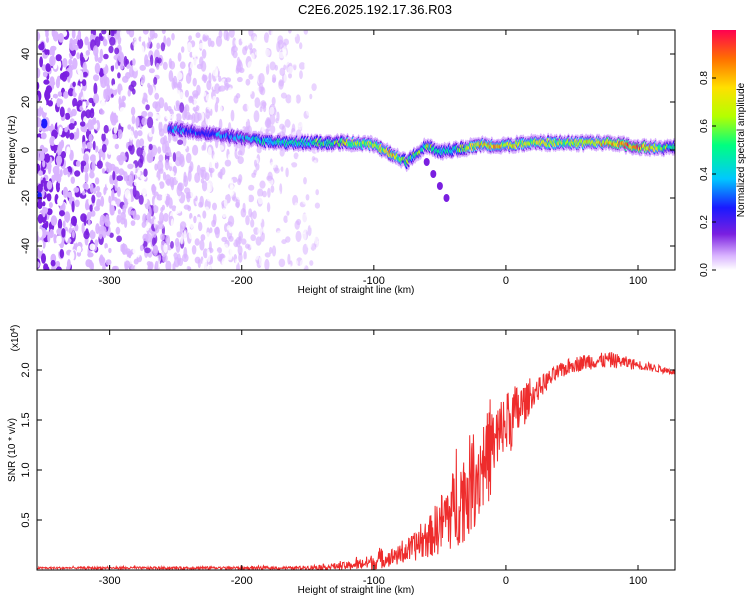 This screenshot has width=750, height=600. I want to click on spectrogram-xlabel: Height of straight line (km), so click(356, 290).